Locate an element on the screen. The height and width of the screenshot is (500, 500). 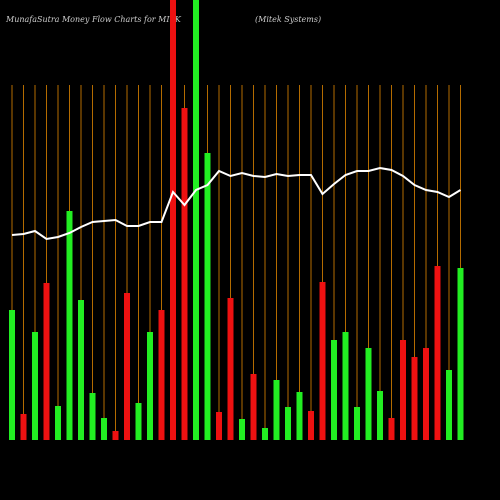
price-line is located at coordinates (236, 203).